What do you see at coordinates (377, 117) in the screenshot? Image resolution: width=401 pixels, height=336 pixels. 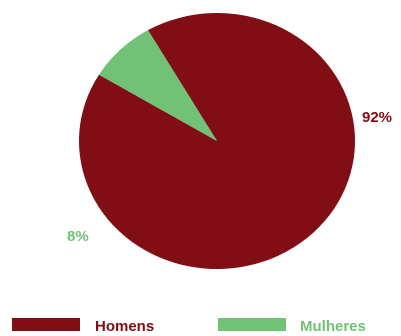 I see `slice-label-homens: 92%` at bounding box center [377, 117].